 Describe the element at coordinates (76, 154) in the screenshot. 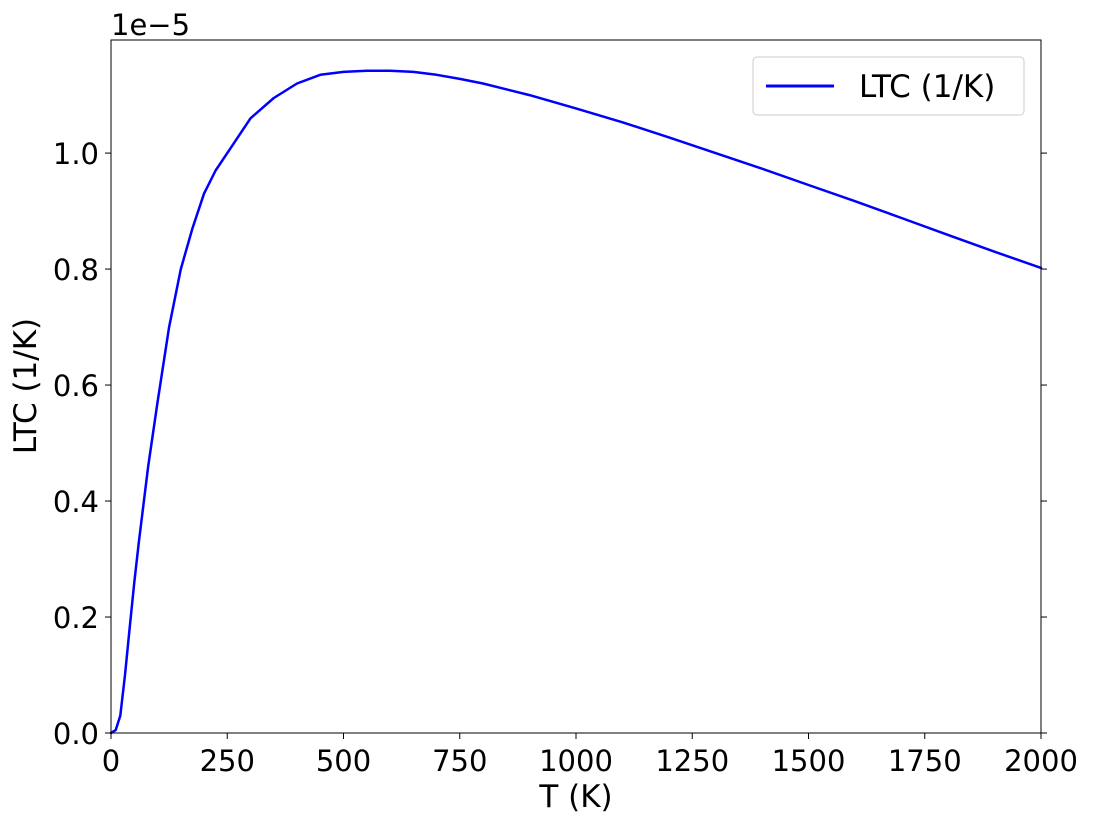

I see `y-tick-label: 1.0` at that location.